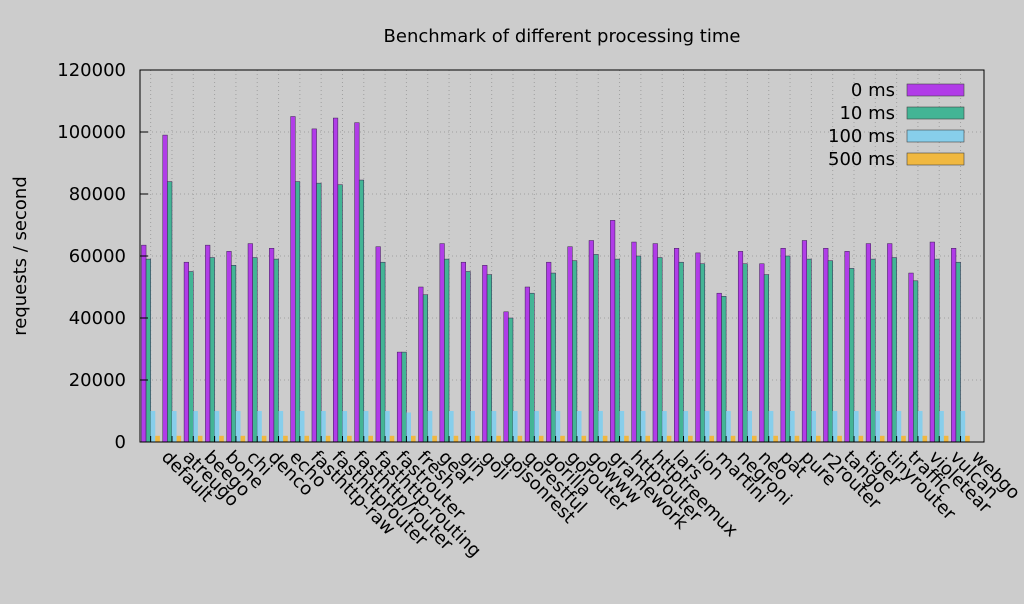 This screenshot has height=604, width=1024. Describe the element at coordinates (276, 350) in the screenshot. I see `bar-10ms-echo` at that location.